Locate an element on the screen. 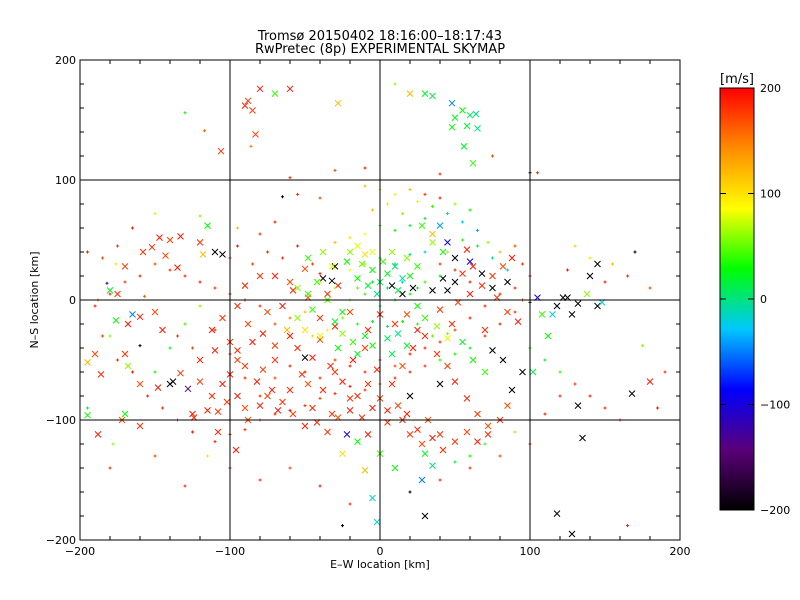 The width and height of the screenshot is (800, 600). x-tick-label: 0 is located at coordinates (380, 551).